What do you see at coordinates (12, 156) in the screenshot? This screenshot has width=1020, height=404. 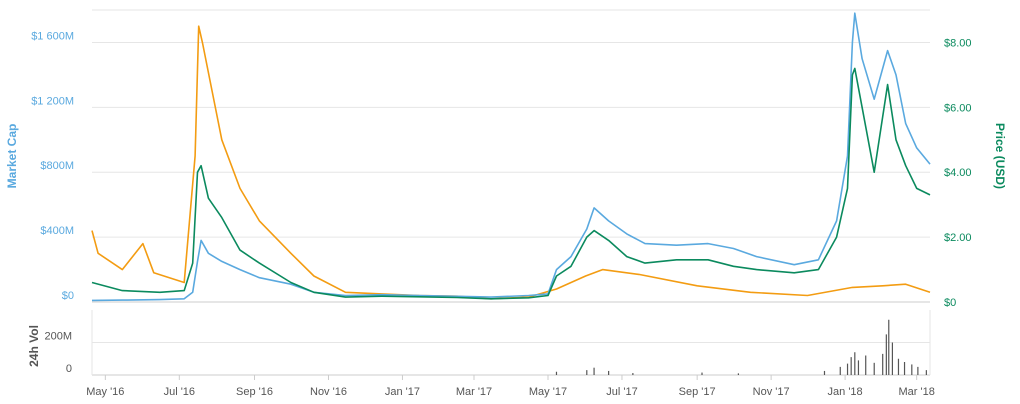 I see `left-axis-label: Market Cap` at bounding box center [12, 156].